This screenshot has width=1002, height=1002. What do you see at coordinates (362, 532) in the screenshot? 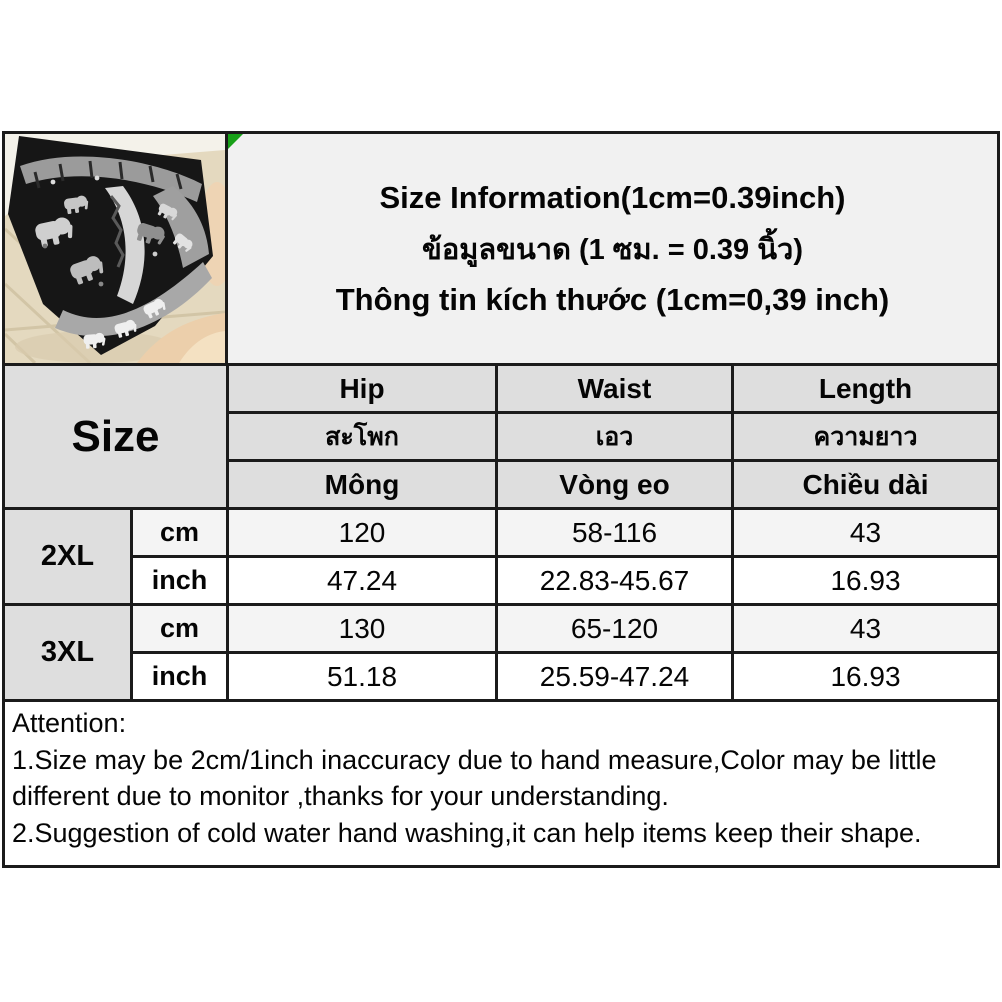
I see `cell-2xl-cm-hip: 120` at bounding box center [362, 532].